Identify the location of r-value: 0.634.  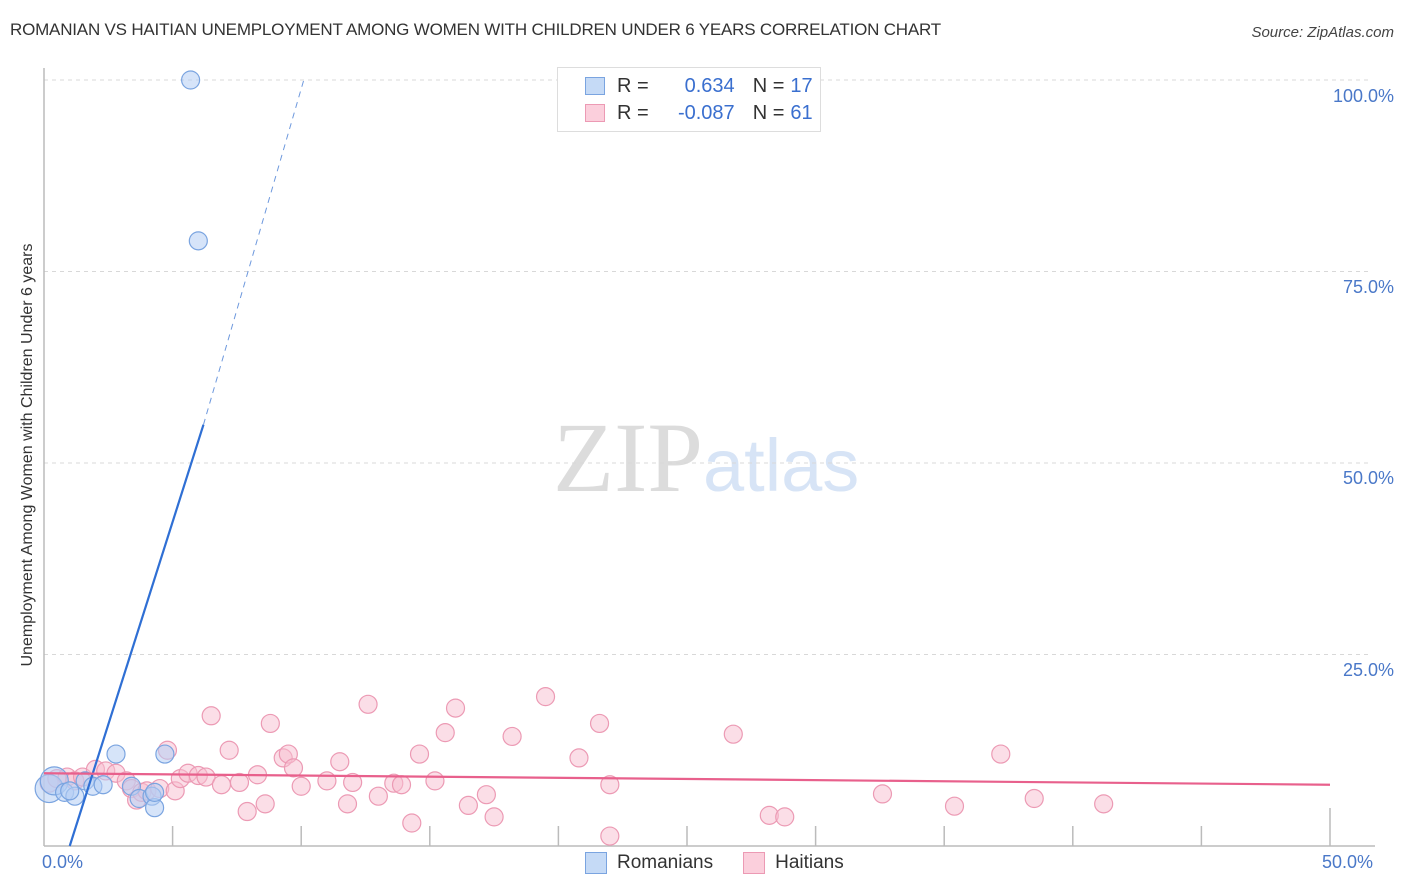
(709, 85).